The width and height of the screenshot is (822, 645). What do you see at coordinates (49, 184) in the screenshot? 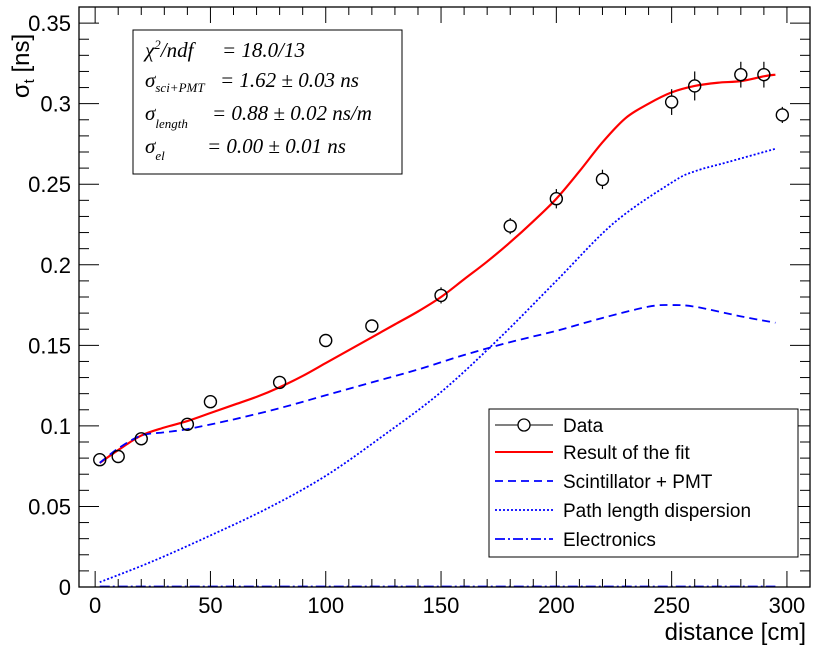
I see `y-tick-label: 0.25` at bounding box center [49, 184].